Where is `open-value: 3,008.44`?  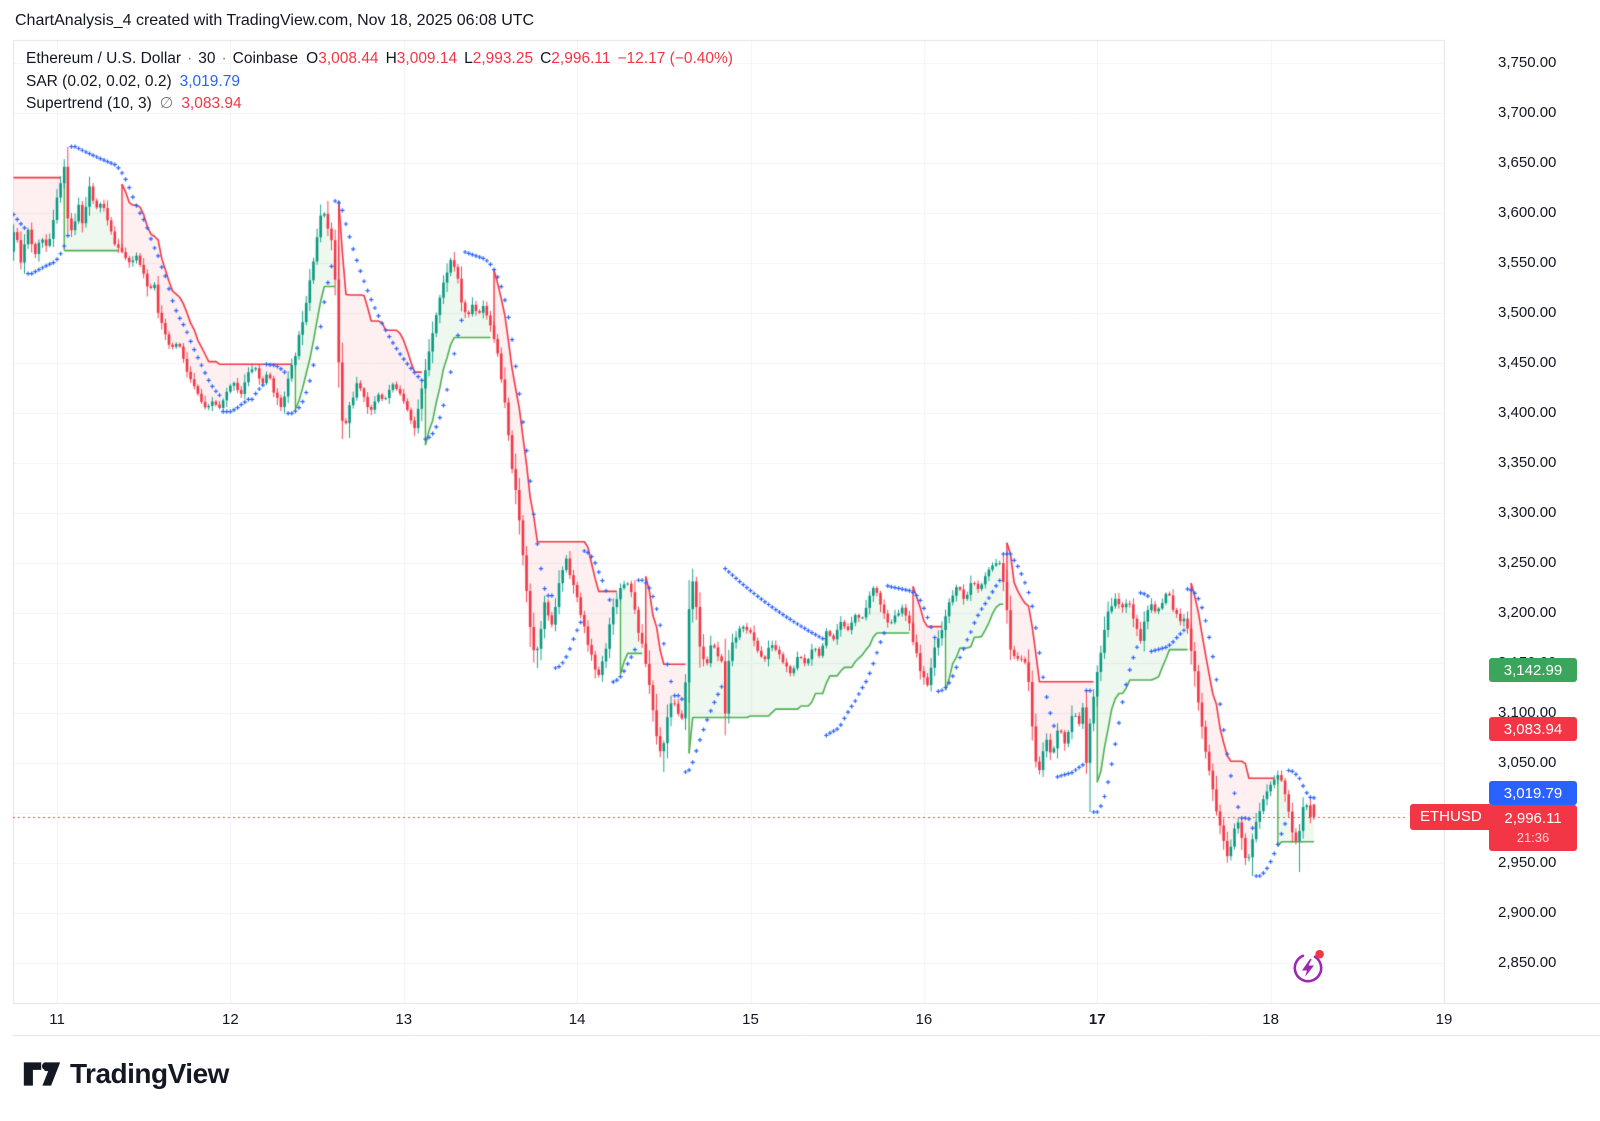
open-value: 3,008.44 is located at coordinates (348, 58).